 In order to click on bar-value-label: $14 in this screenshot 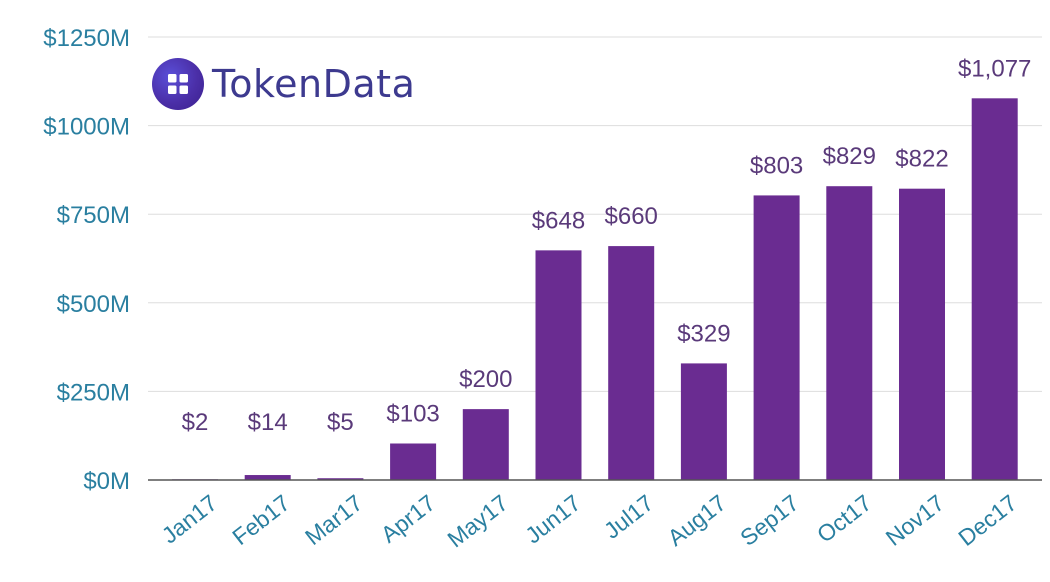, I will do `click(268, 422)`.